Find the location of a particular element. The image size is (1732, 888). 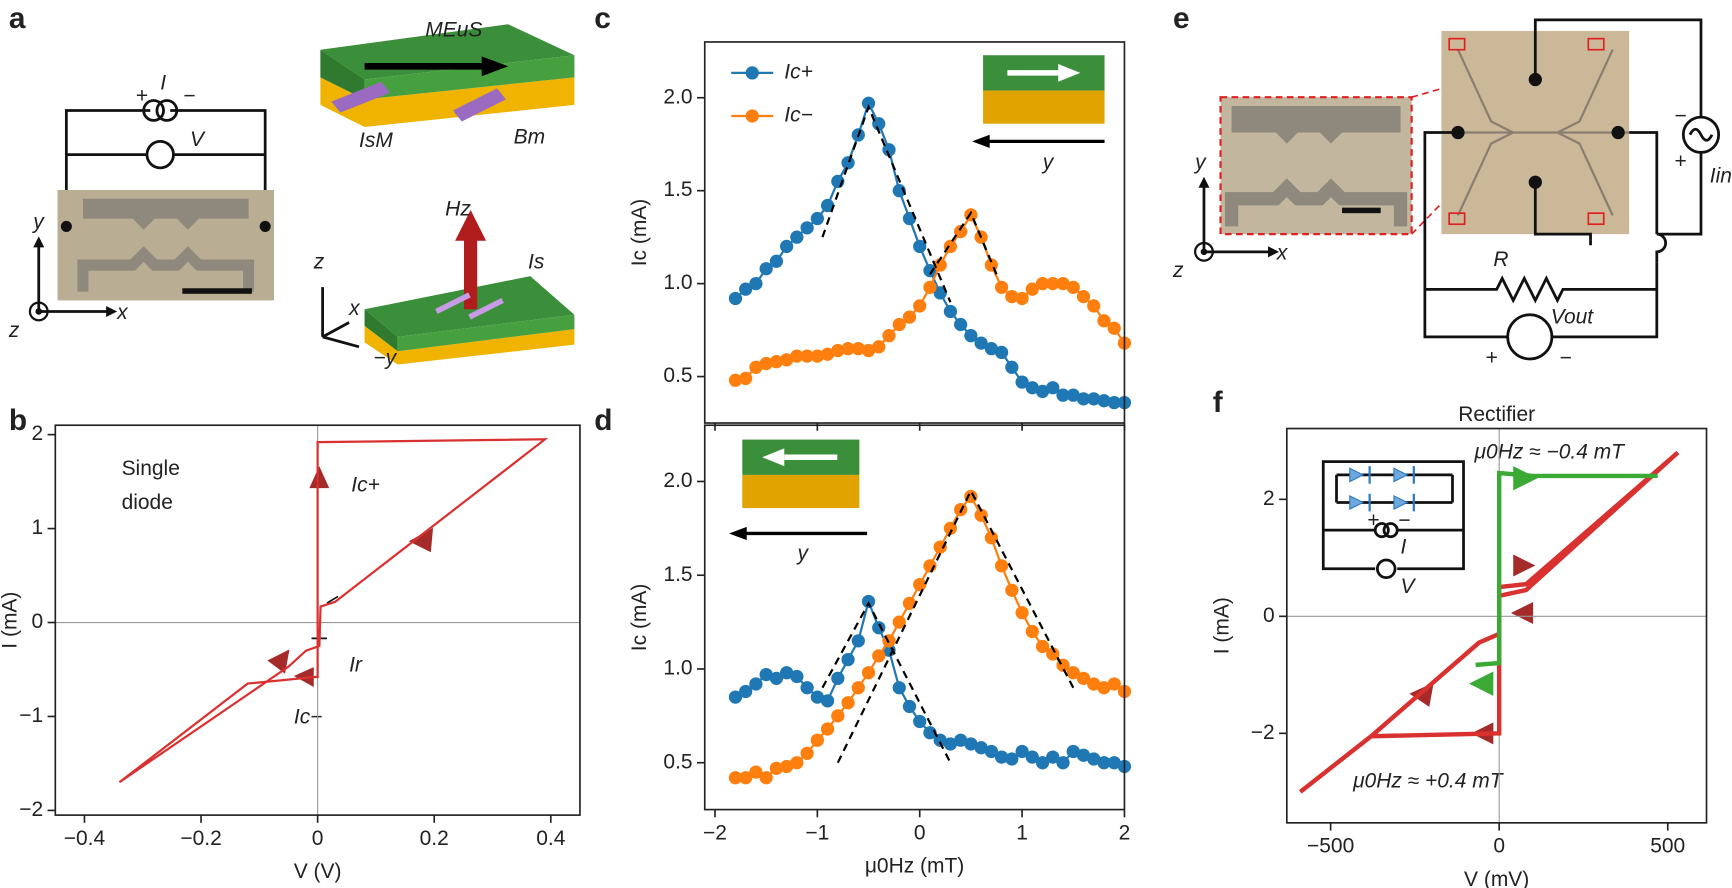

y-tick-label: 0 is located at coordinates (1269, 615).